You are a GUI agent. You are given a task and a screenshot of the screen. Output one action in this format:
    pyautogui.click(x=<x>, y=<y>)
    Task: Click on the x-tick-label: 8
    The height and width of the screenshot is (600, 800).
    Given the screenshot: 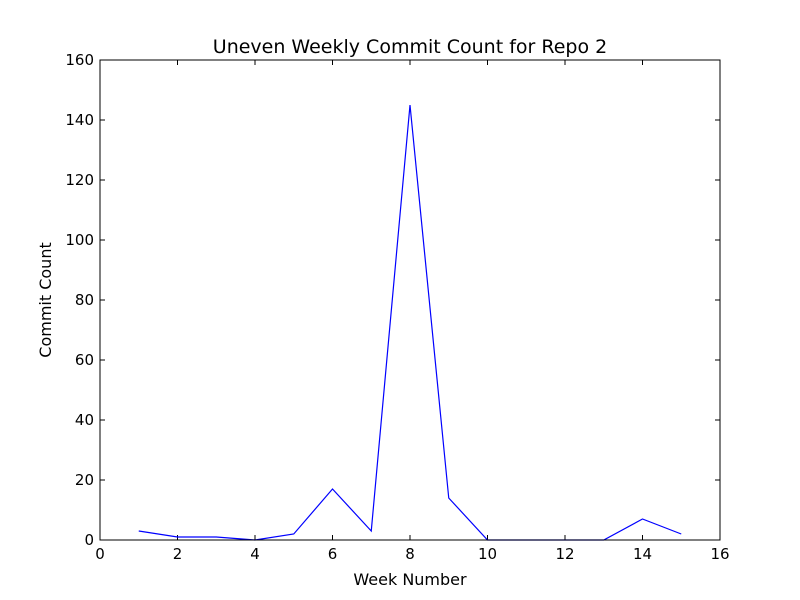 What is the action you would take?
    pyautogui.click(x=410, y=554)
    